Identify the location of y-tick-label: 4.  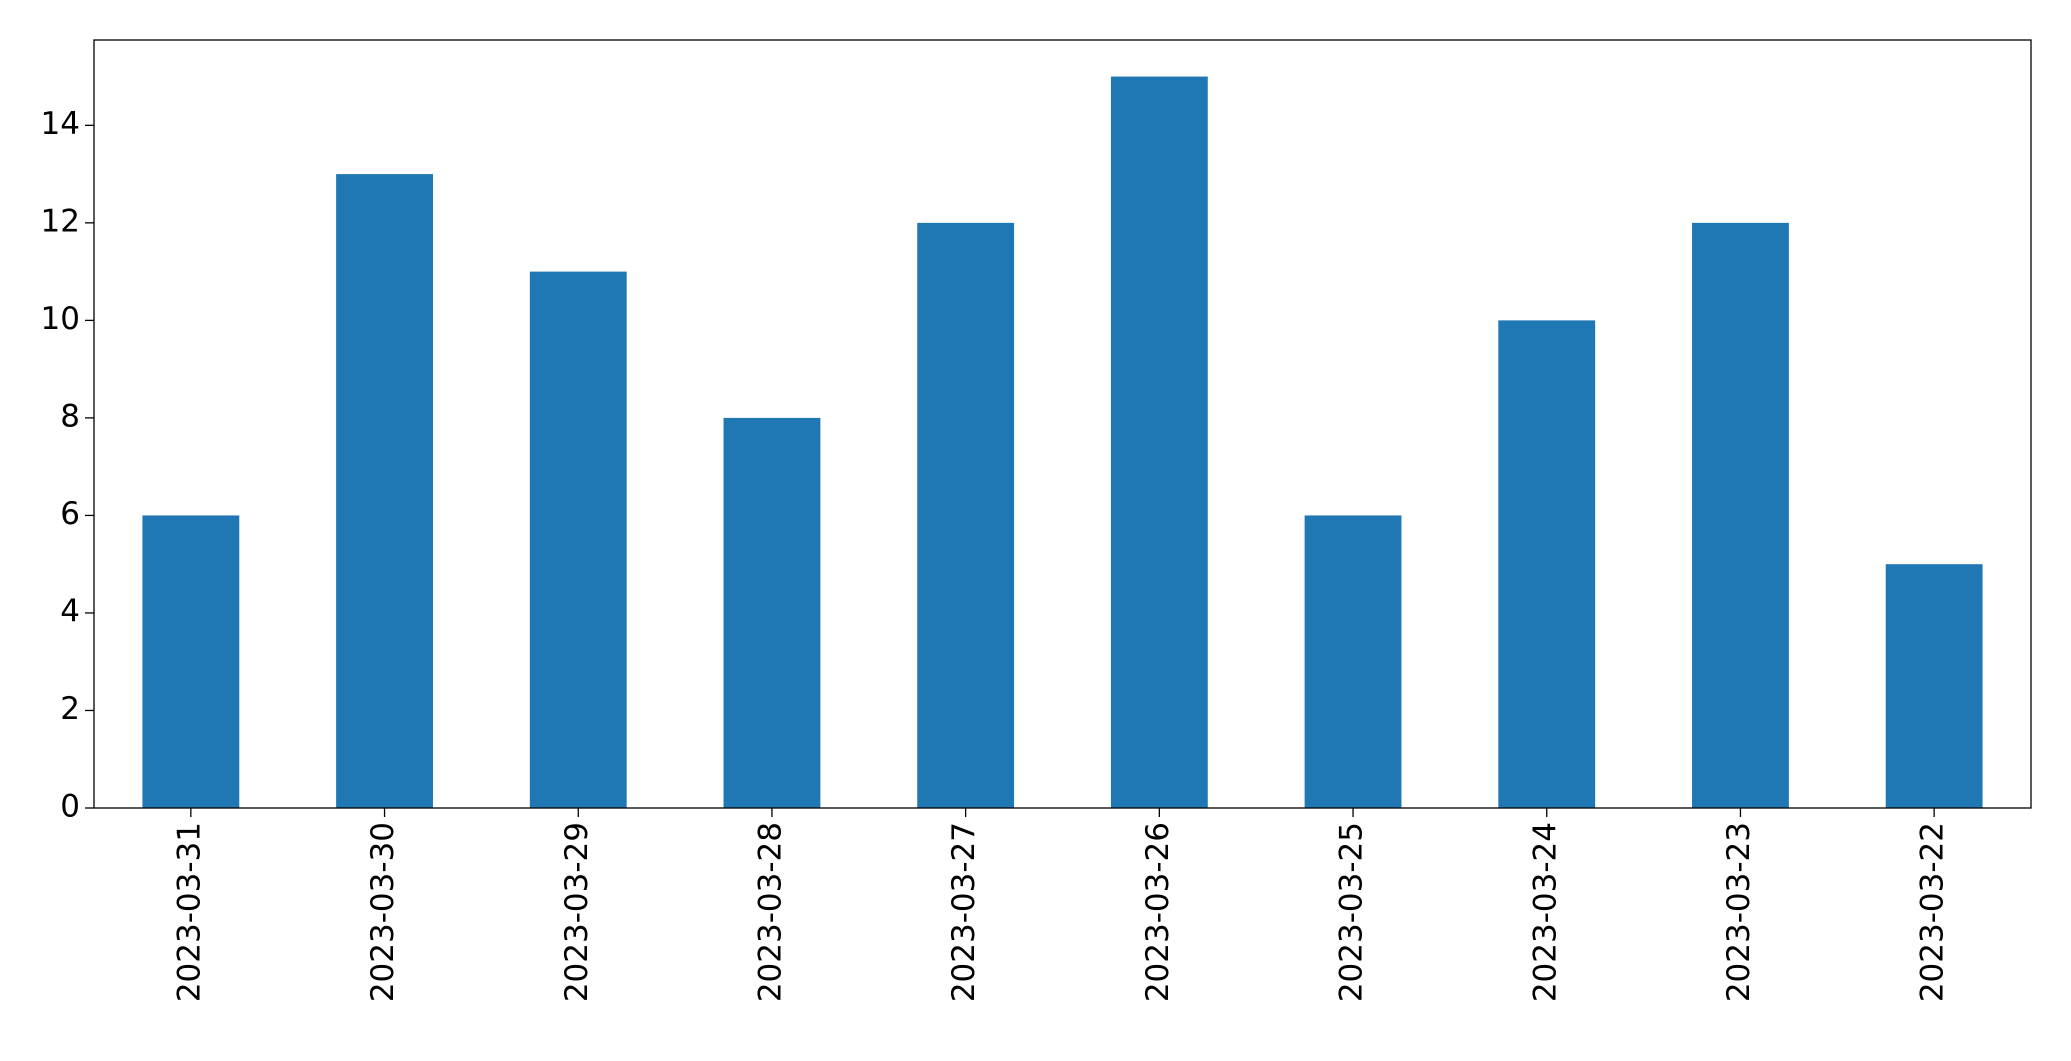
(70, 611).